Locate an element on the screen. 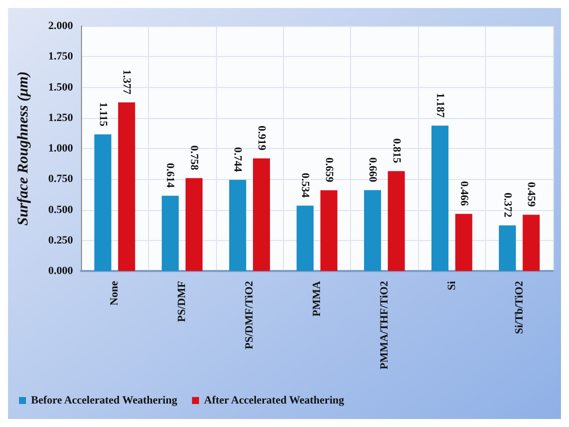 This screenshot has width=569, height=427. data-label: 0.744 is located at coordinates (238, 159).